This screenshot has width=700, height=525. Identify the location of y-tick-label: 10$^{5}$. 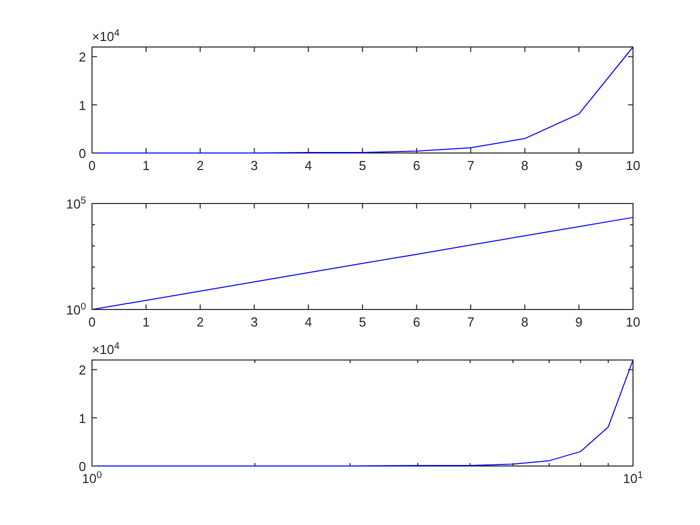
(76, 203).